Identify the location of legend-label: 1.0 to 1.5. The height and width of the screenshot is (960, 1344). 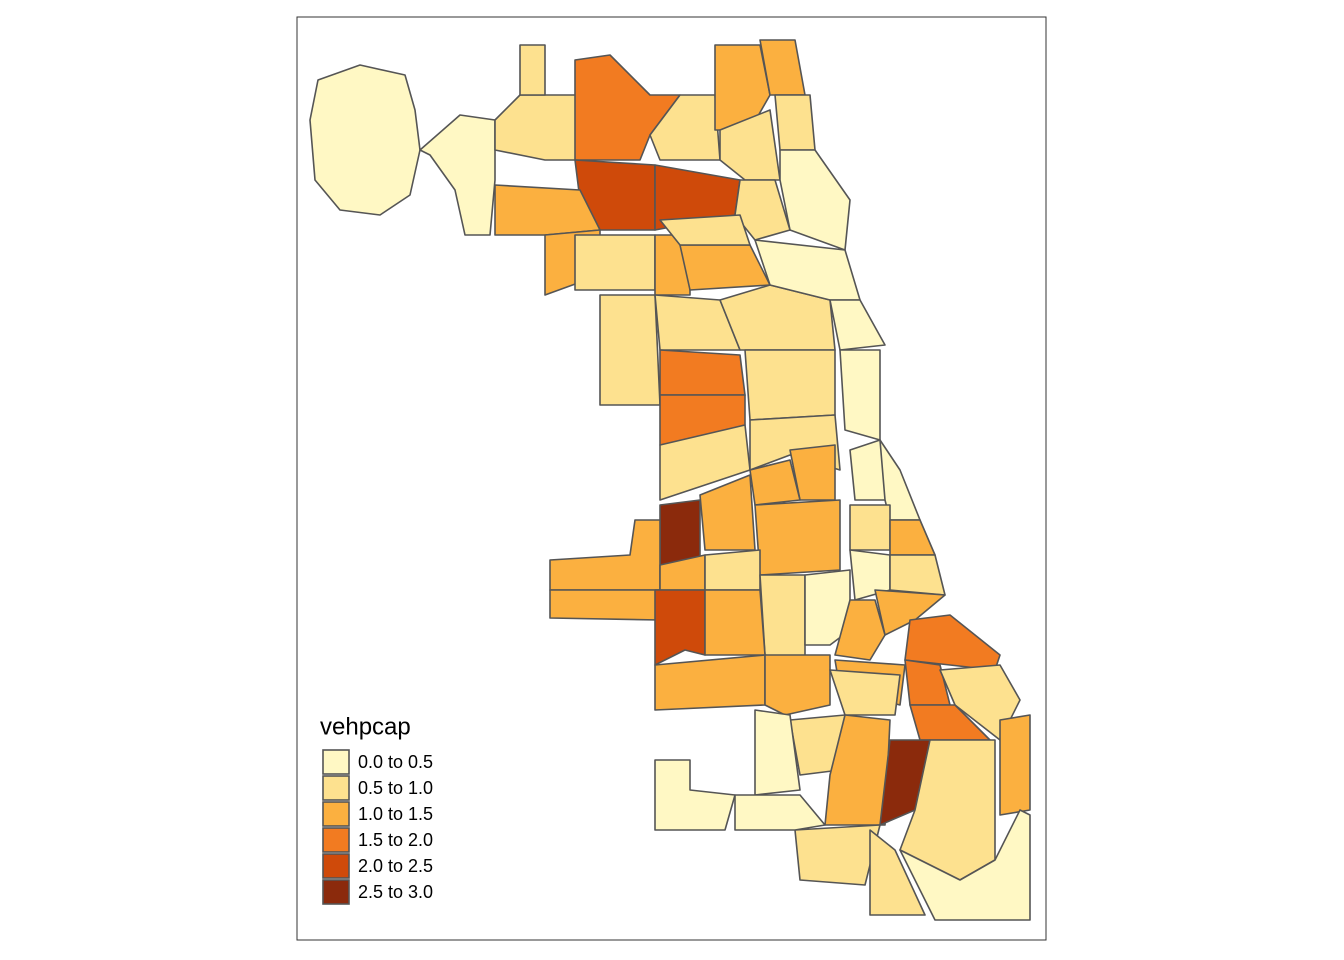
(395, 814).